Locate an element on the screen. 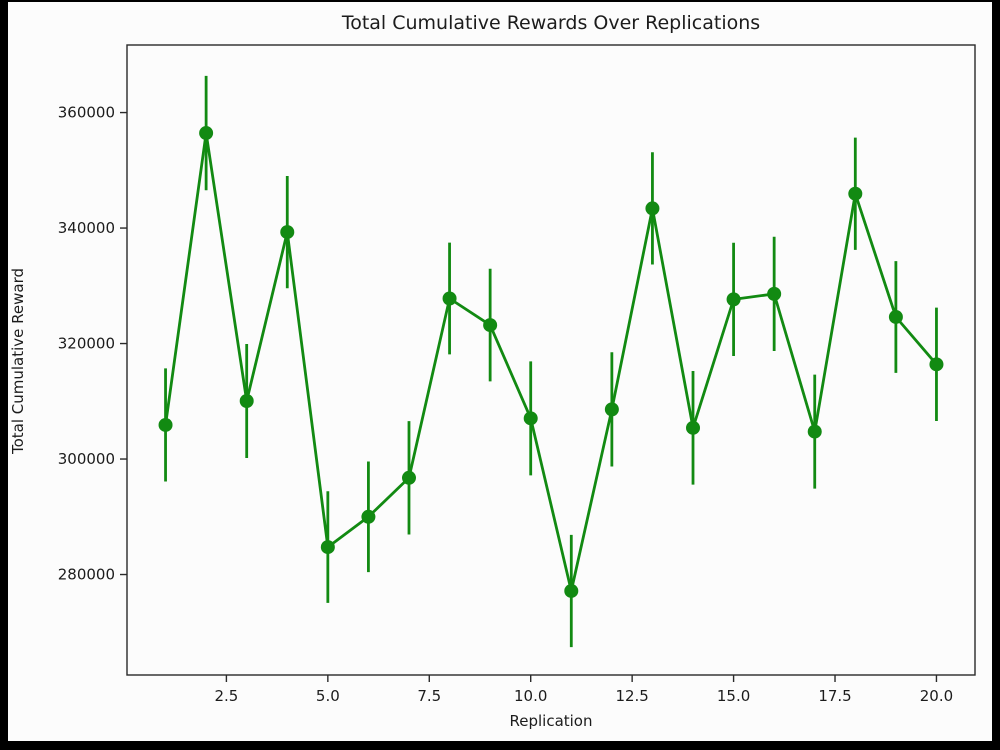  x-tick-label: 2.5 is located at coordinates (226, 696).